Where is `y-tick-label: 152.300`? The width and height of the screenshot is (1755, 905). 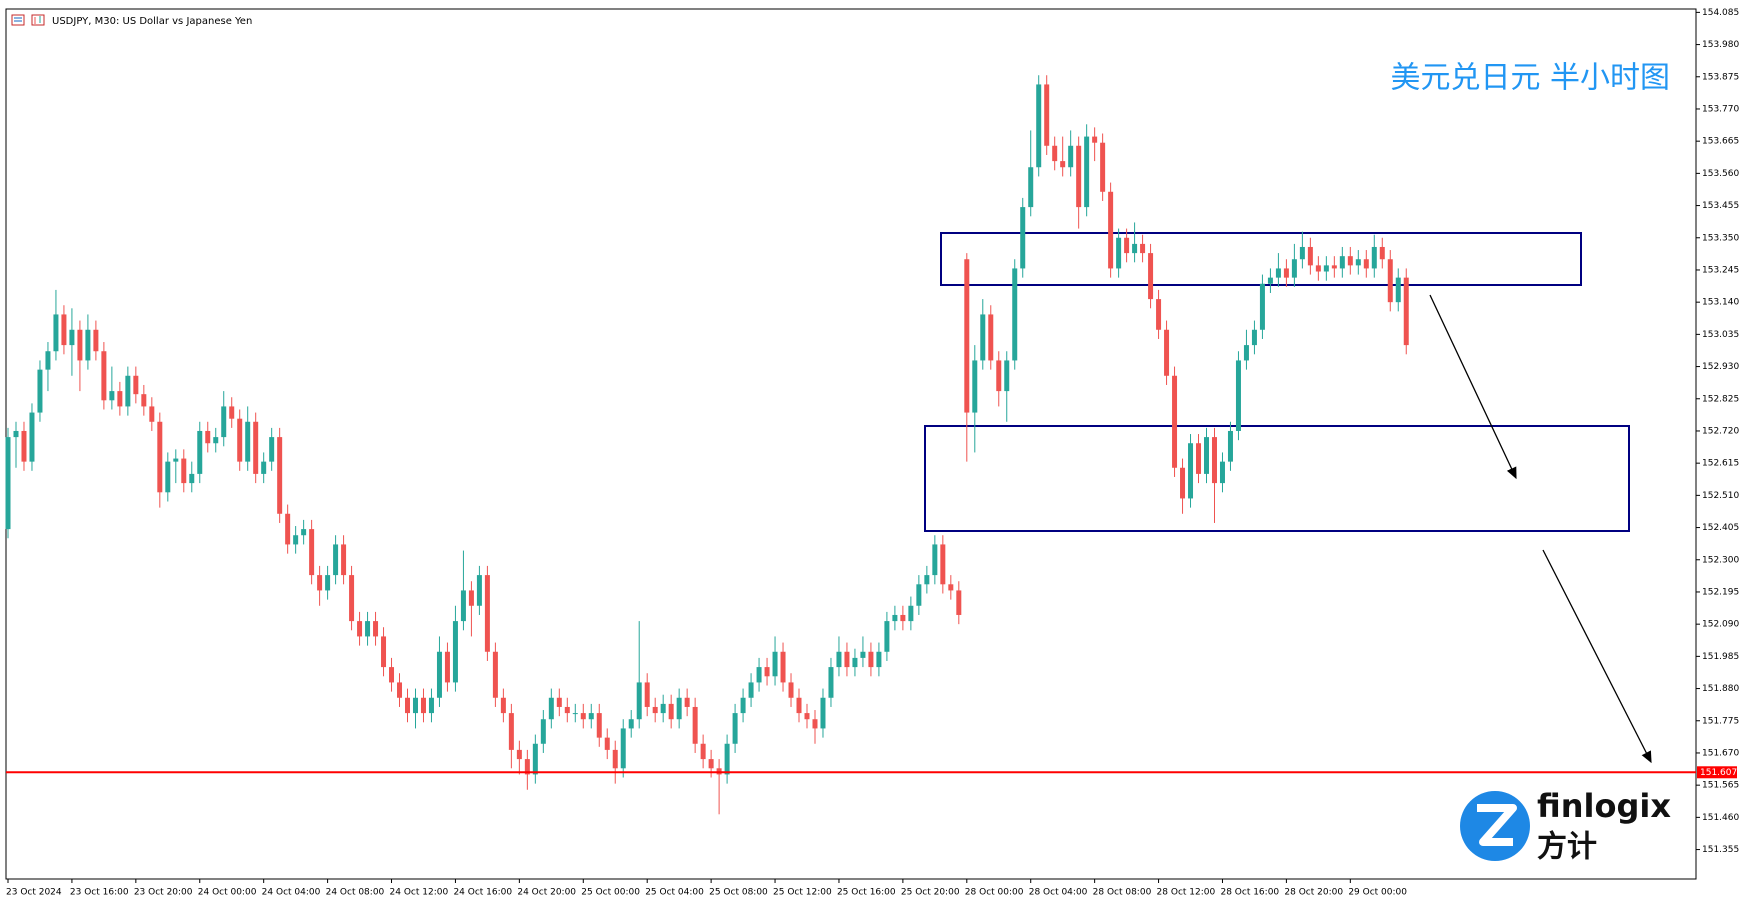
y-tick-label: 152.300 is located at coordinates (1720, 560).